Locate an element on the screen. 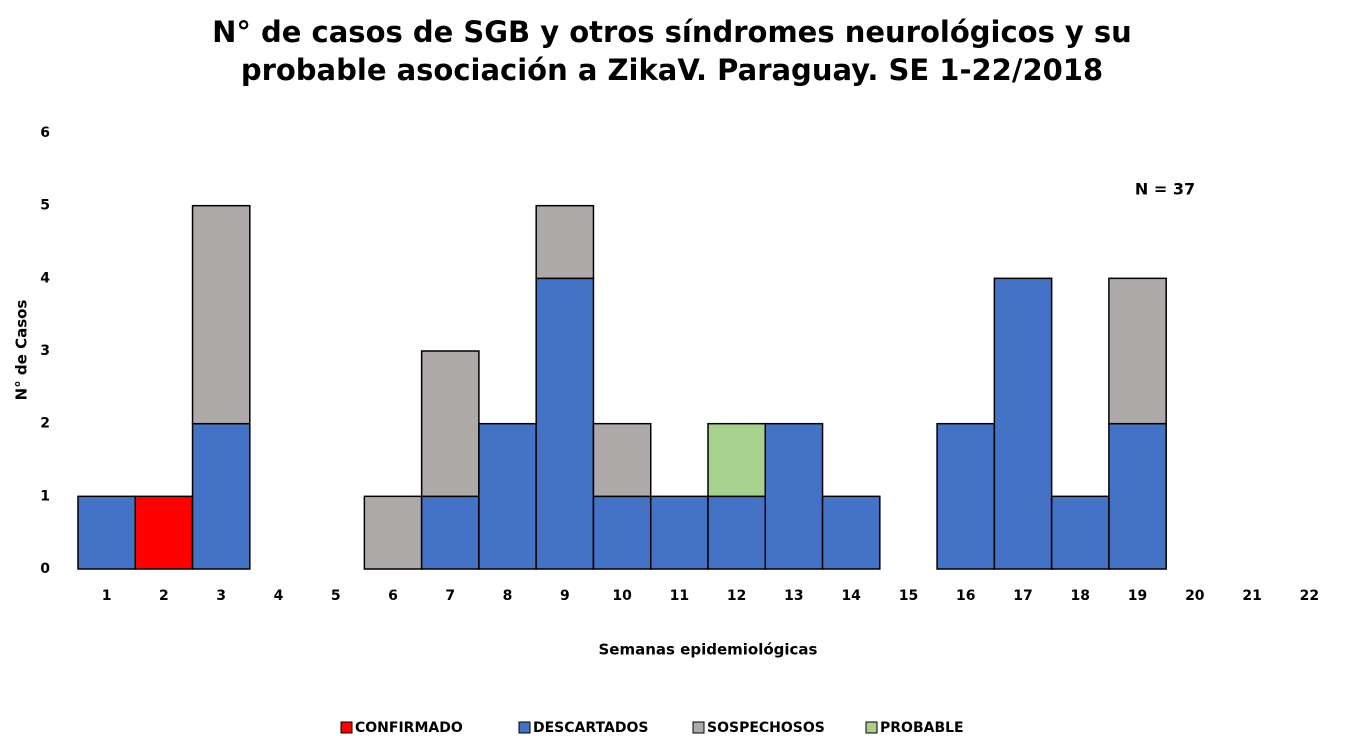 This screenshot has width=1345, height=736. x-tick-label: 5 is located at coordinates (336, 596).